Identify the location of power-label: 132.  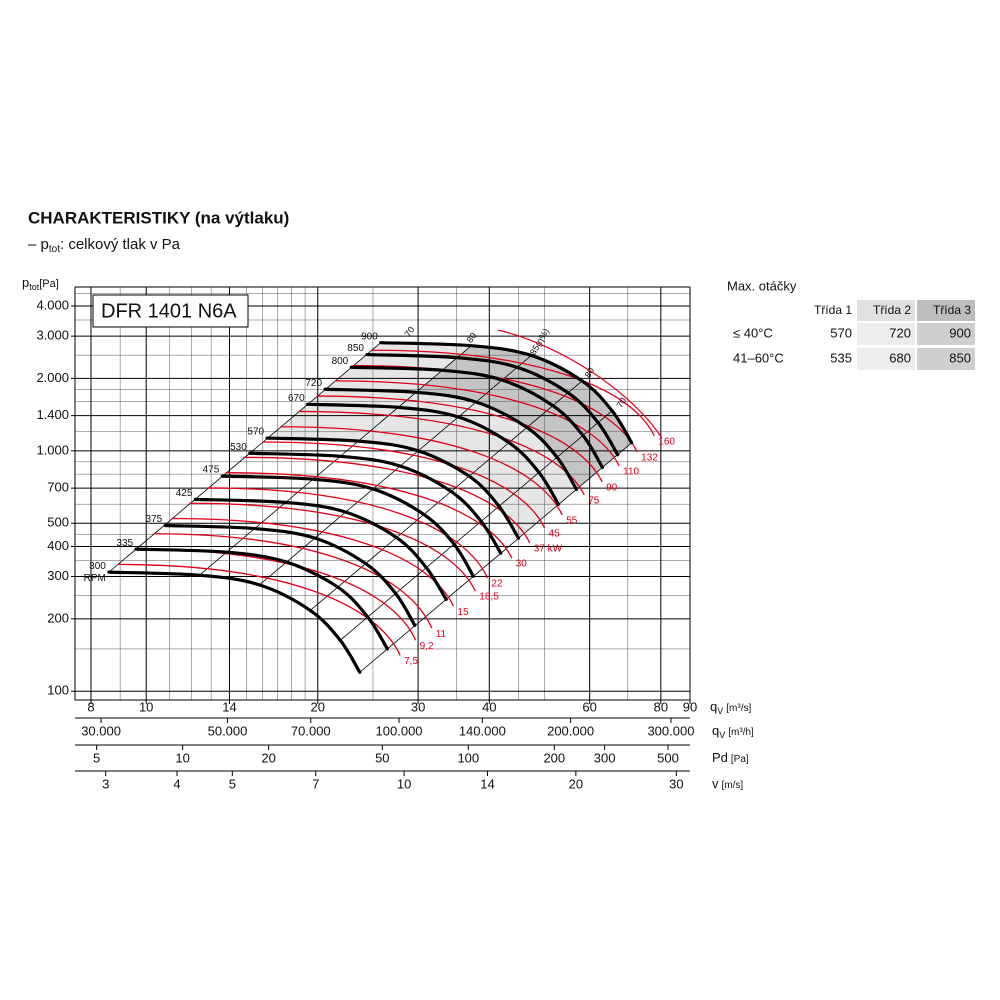
(649, 458).